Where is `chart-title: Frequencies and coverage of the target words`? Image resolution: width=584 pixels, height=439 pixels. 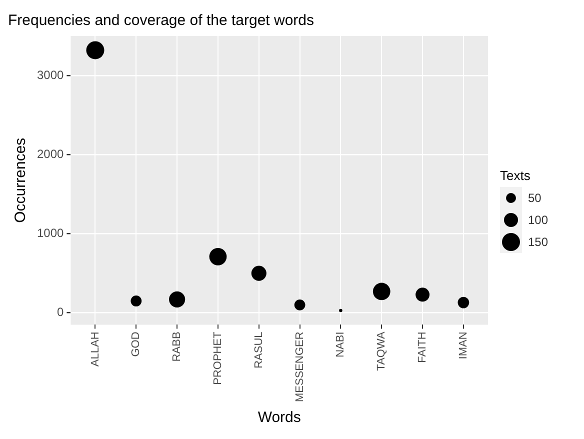
chart-title: Frequencies and coverage of the target words is located at coordinates (161, 21).